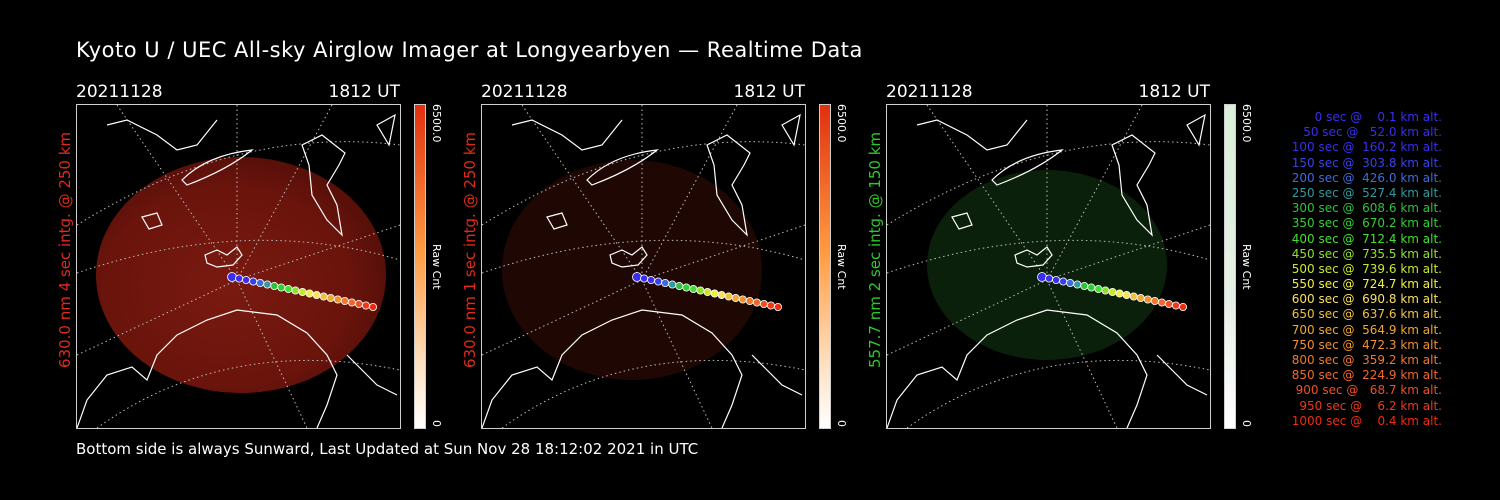  What do you see at coordinates (1364, 375) in the screenshot?
I see `legend-row: 850 sec @ 224.9 km alt.` at bounding box center [1364, 375].